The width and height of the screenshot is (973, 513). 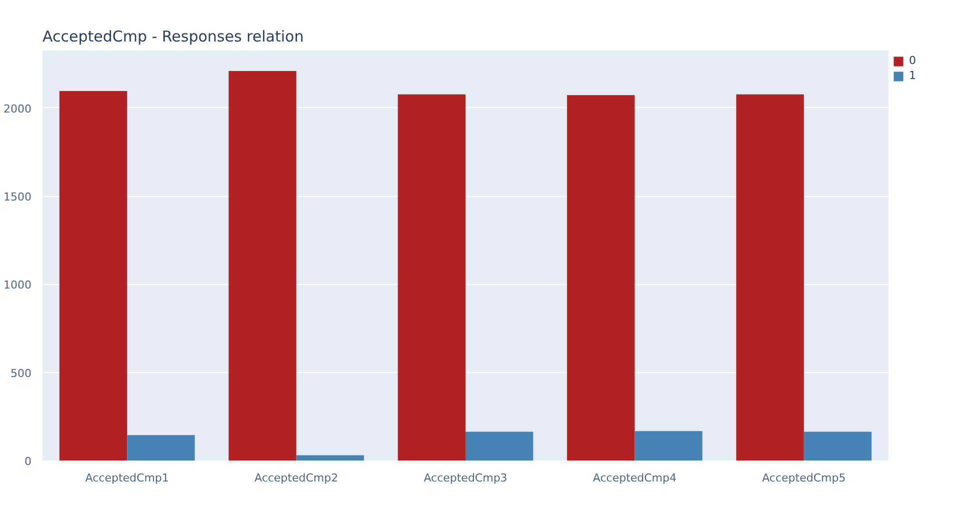 I want to click on y-tick-label: 0, so click(x=28, y=461).